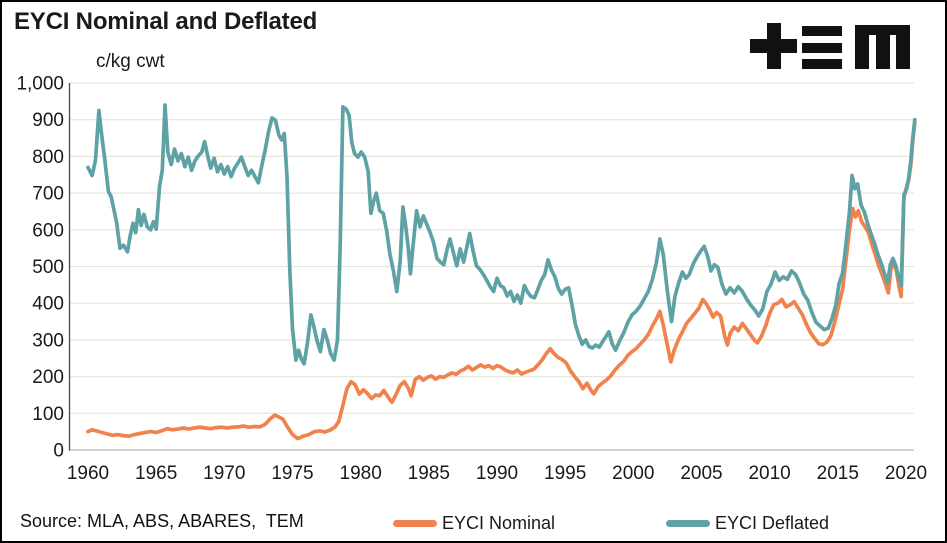 The image size is (947, 543). I want to click on logo-plus-icon, so click(773, 46).